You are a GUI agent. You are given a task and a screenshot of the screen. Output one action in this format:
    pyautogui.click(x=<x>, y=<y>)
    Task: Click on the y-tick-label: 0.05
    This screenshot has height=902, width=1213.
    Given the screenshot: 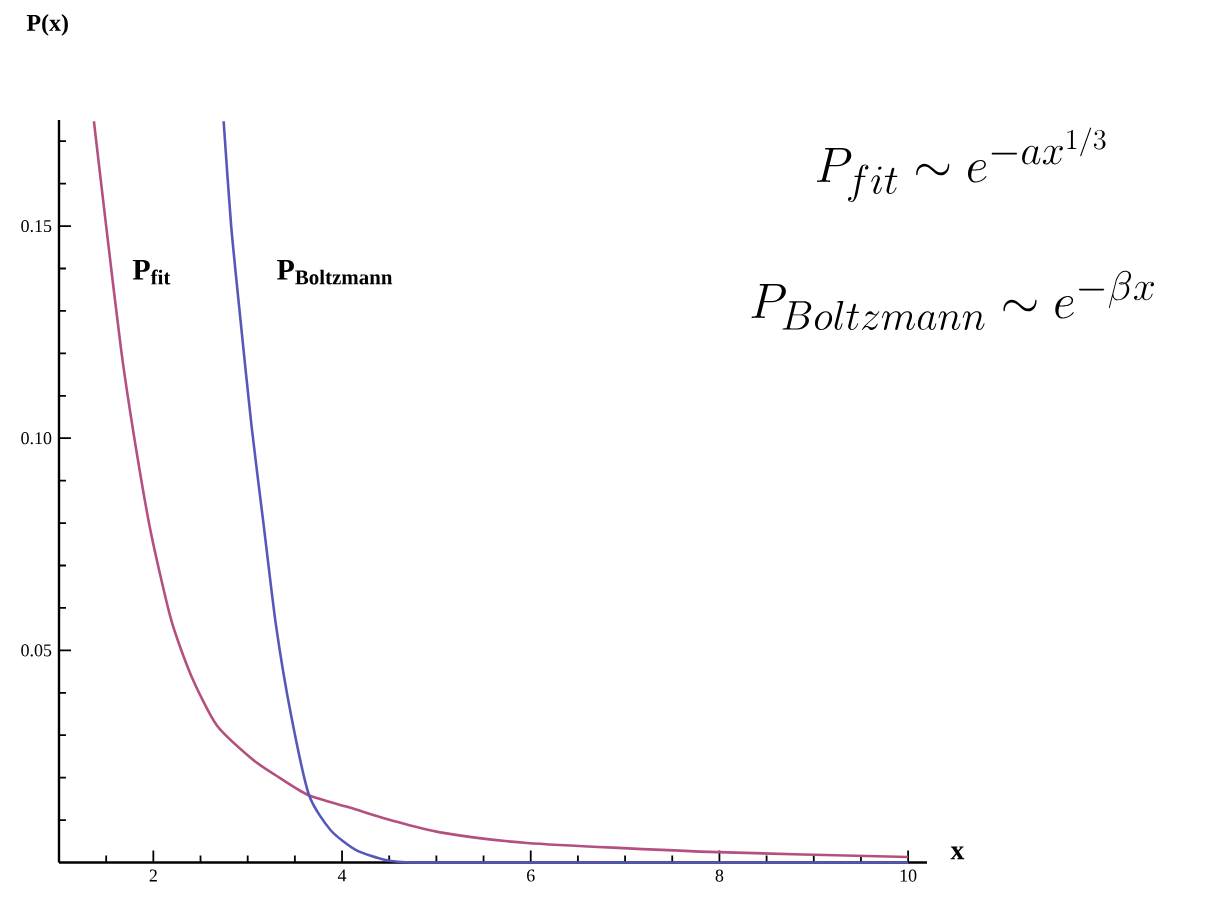 What is the action you would take?
    pyautogui.click(x=36, y=650)
    